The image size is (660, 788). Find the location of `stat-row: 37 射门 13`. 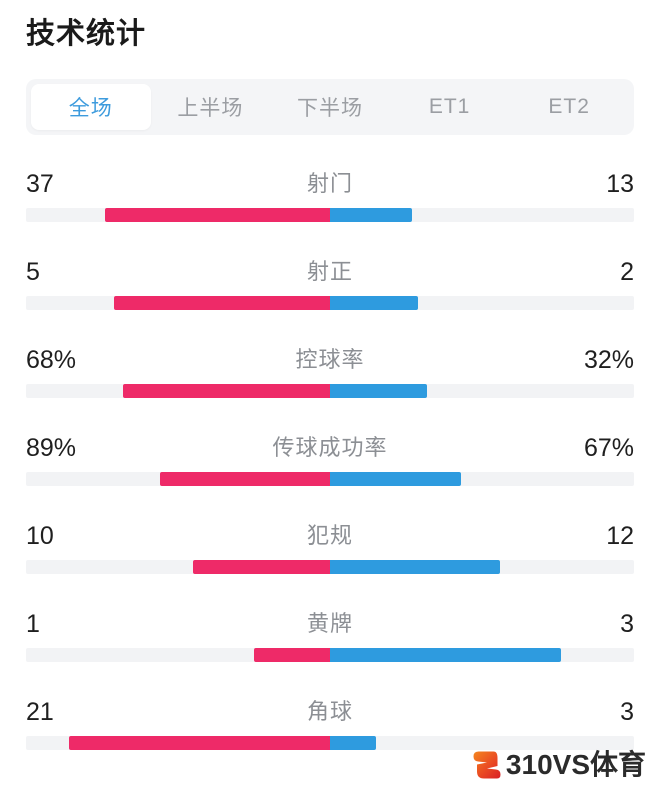

stat-row: 37 射门 13 is located at coordinates (330, 204).